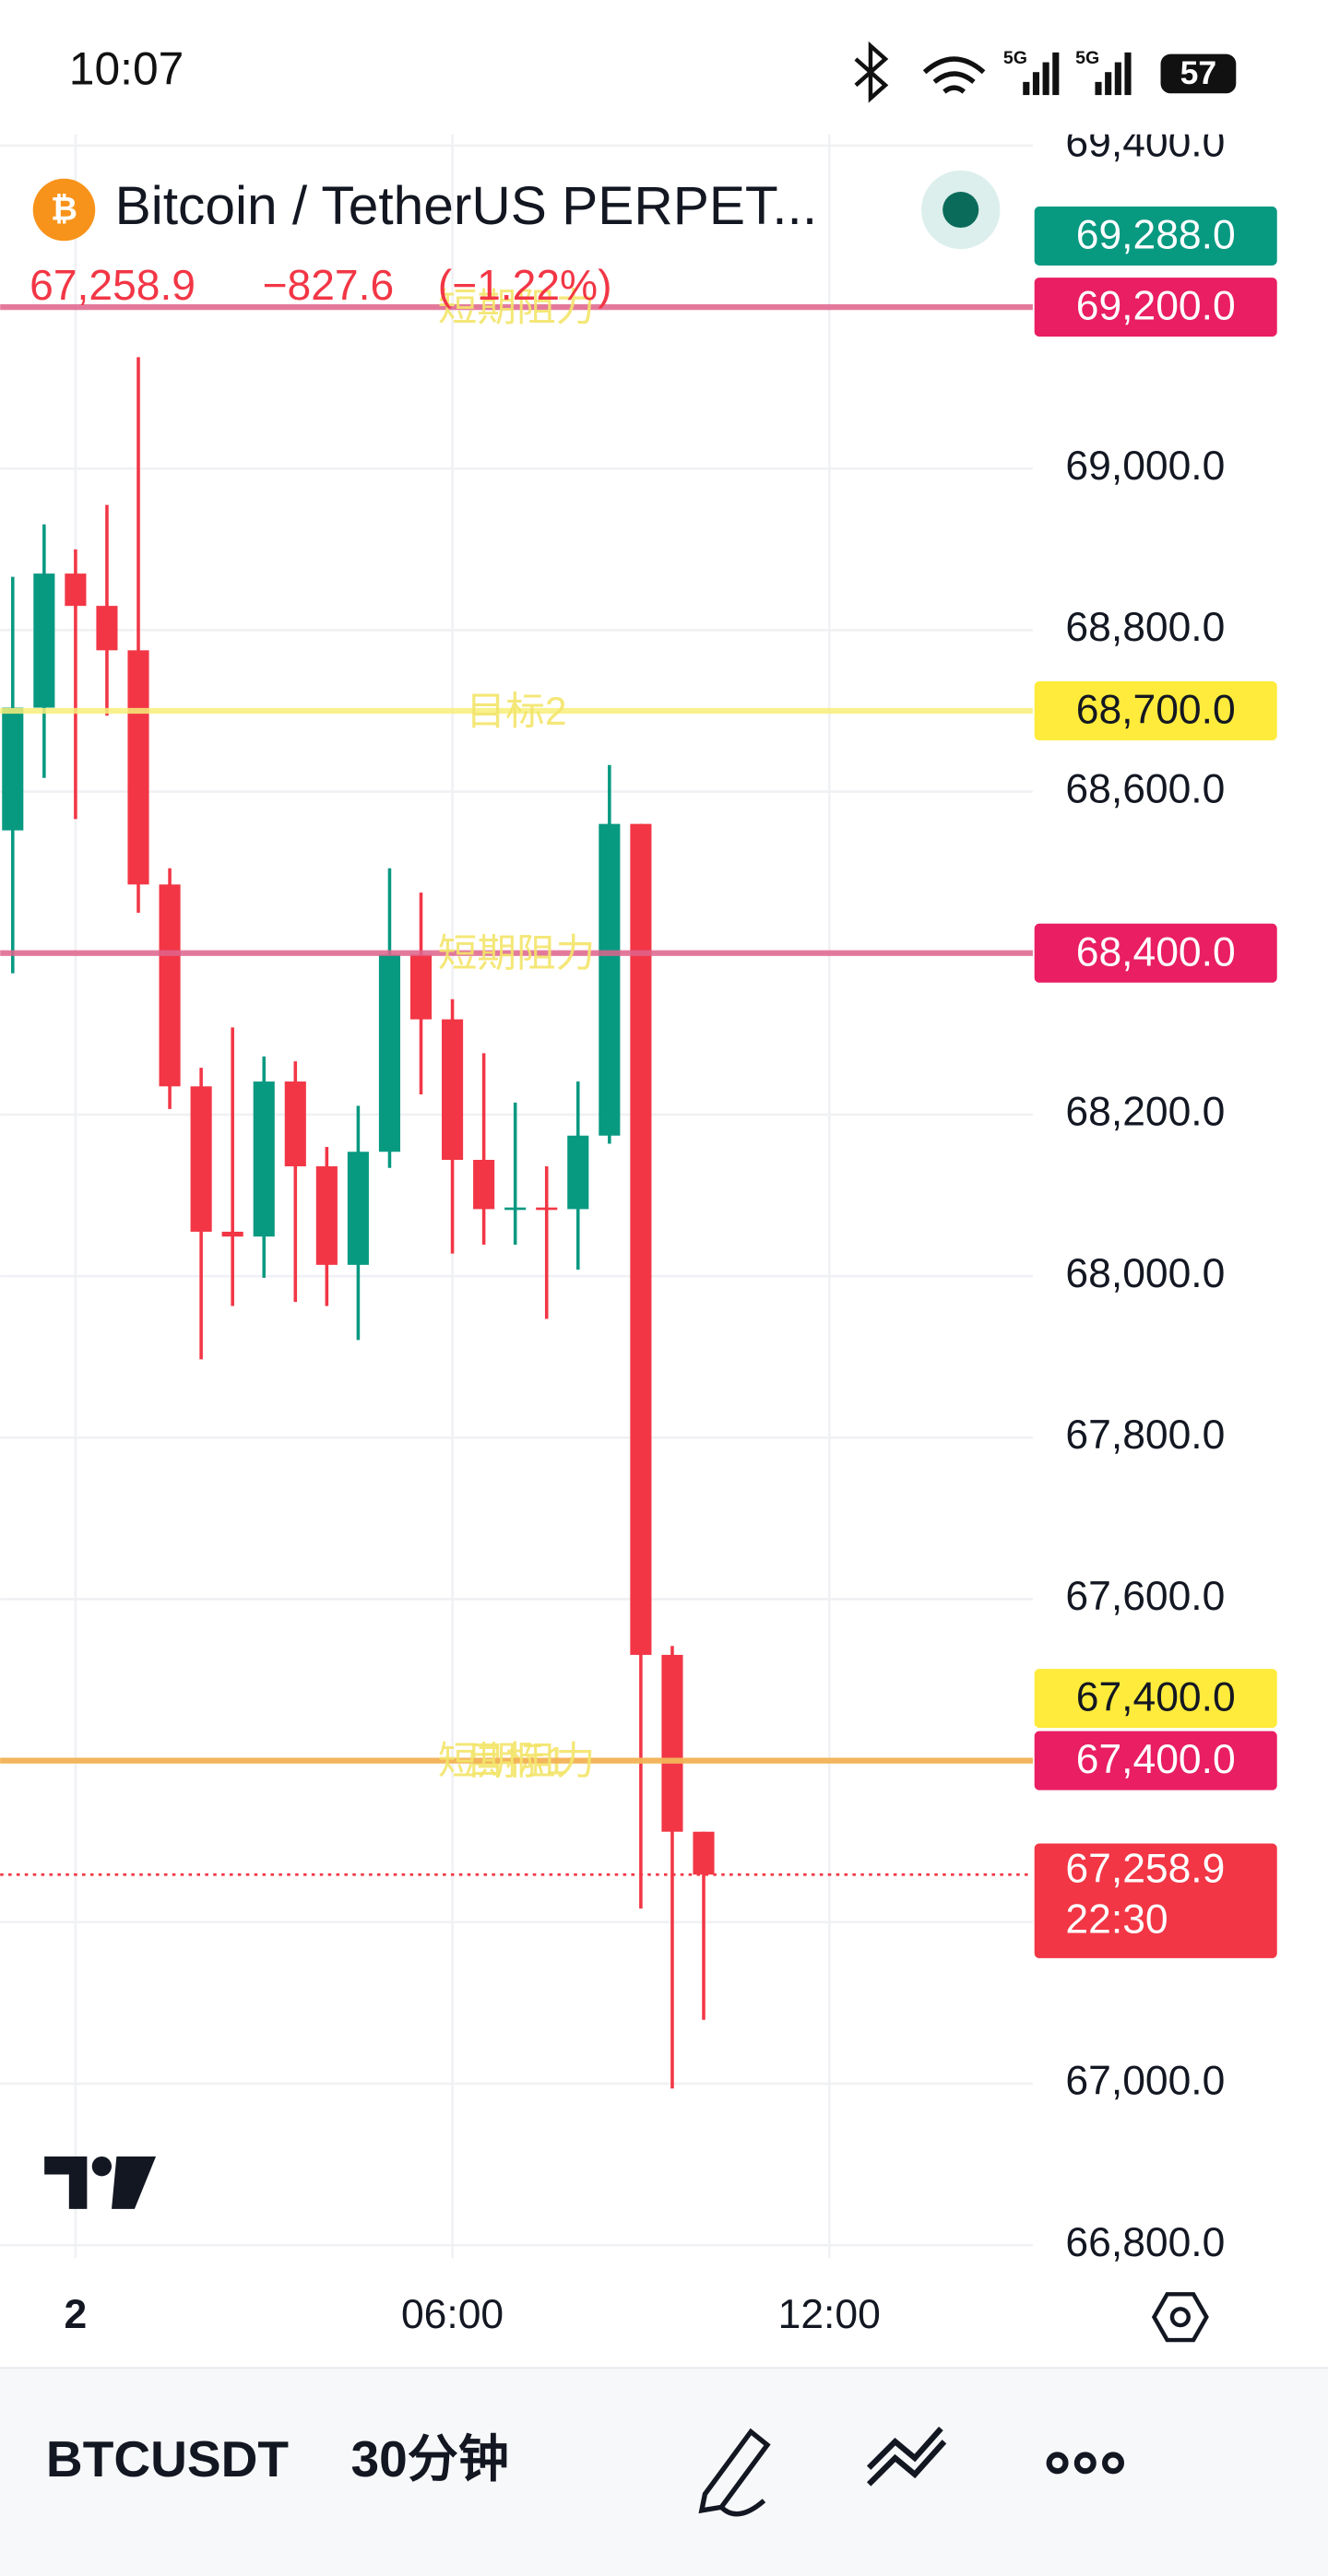  I want to click on price-line-tag-label: 68,700.0, so click(1156, 710).